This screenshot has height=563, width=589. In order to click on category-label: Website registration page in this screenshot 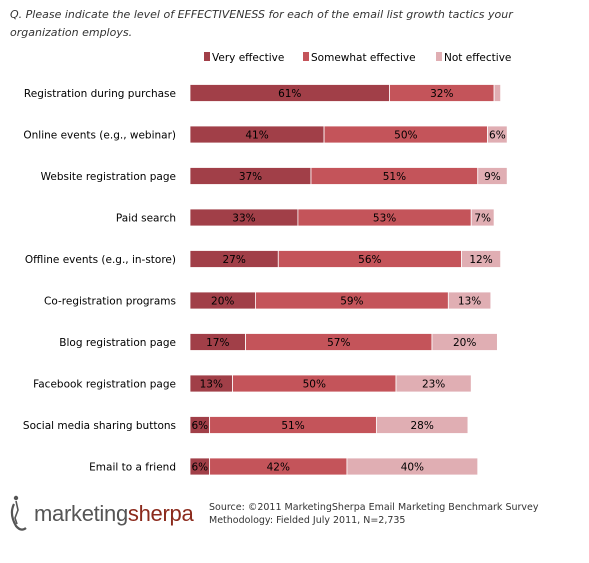, I will do `click(108, 177)`.